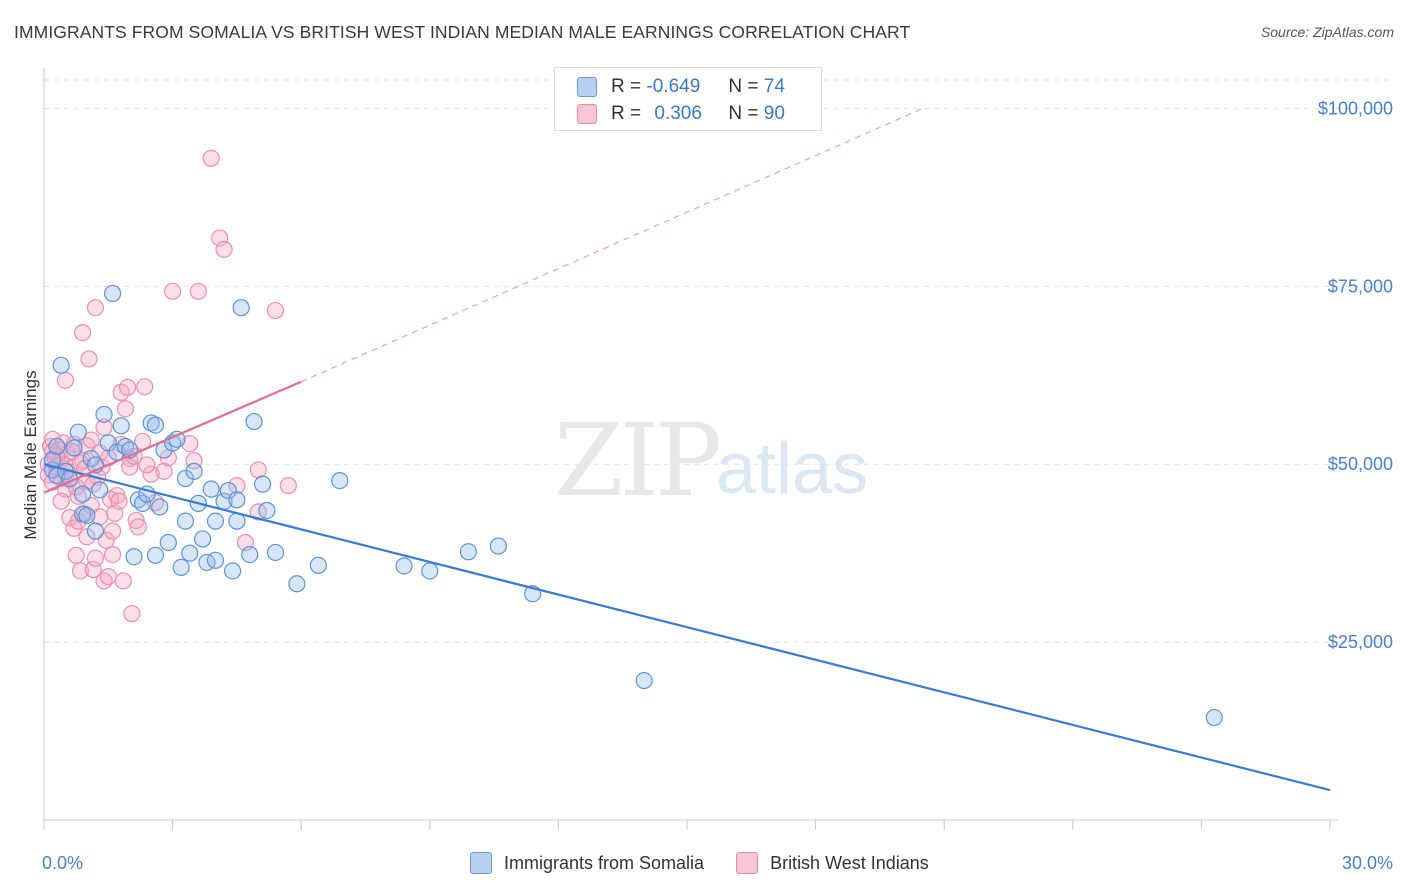 The image size is (1406, 892). What do you see at coordinates (626, 86) in the screenshot?
I see `legend-r-label: R =` at bounding box center [626, 86].